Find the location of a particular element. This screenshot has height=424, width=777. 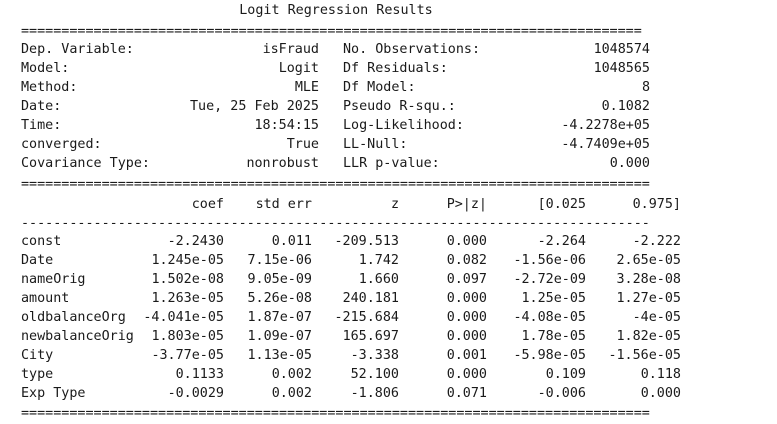

coef-cell: 1.263e-05 is located at coordinates (187, 298).